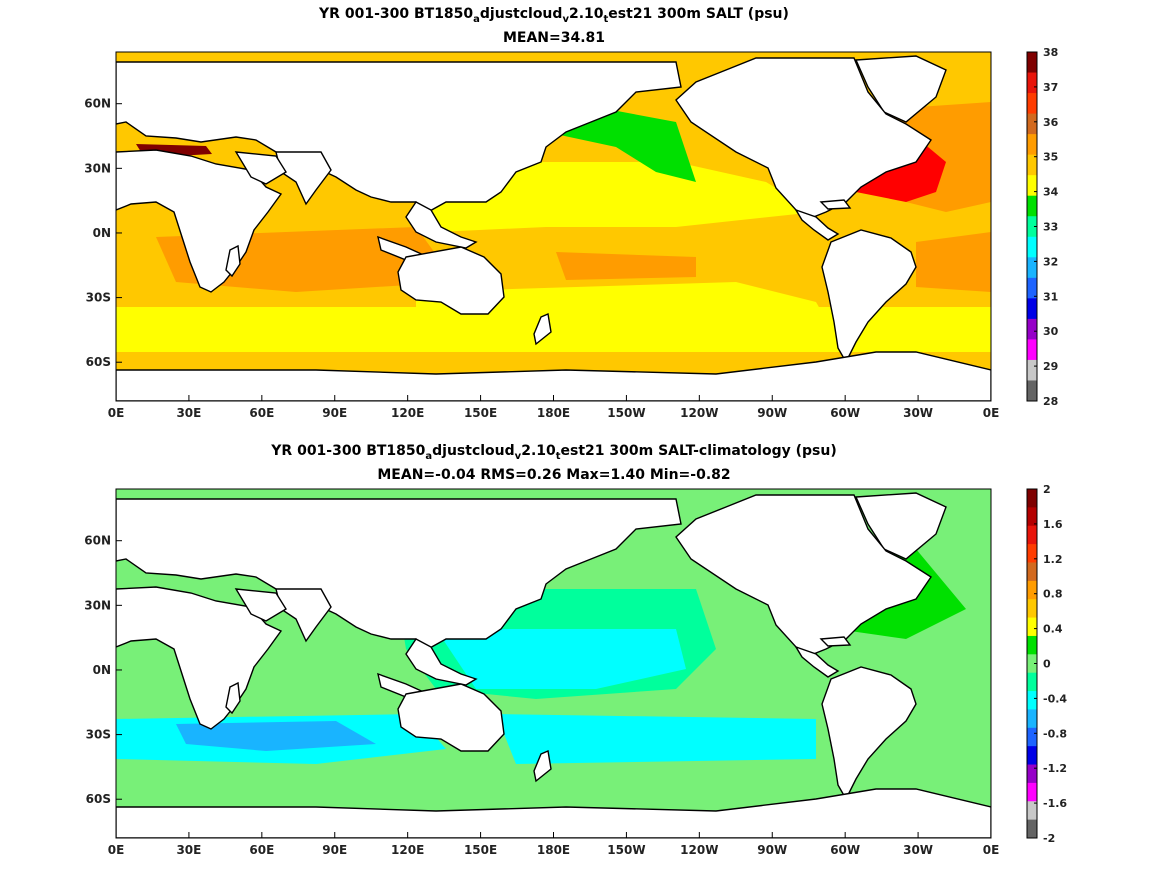 The height and width of the screenshot is (875, 1167). I want to click on colorbar-label: -1.6, so click(1055, 803).